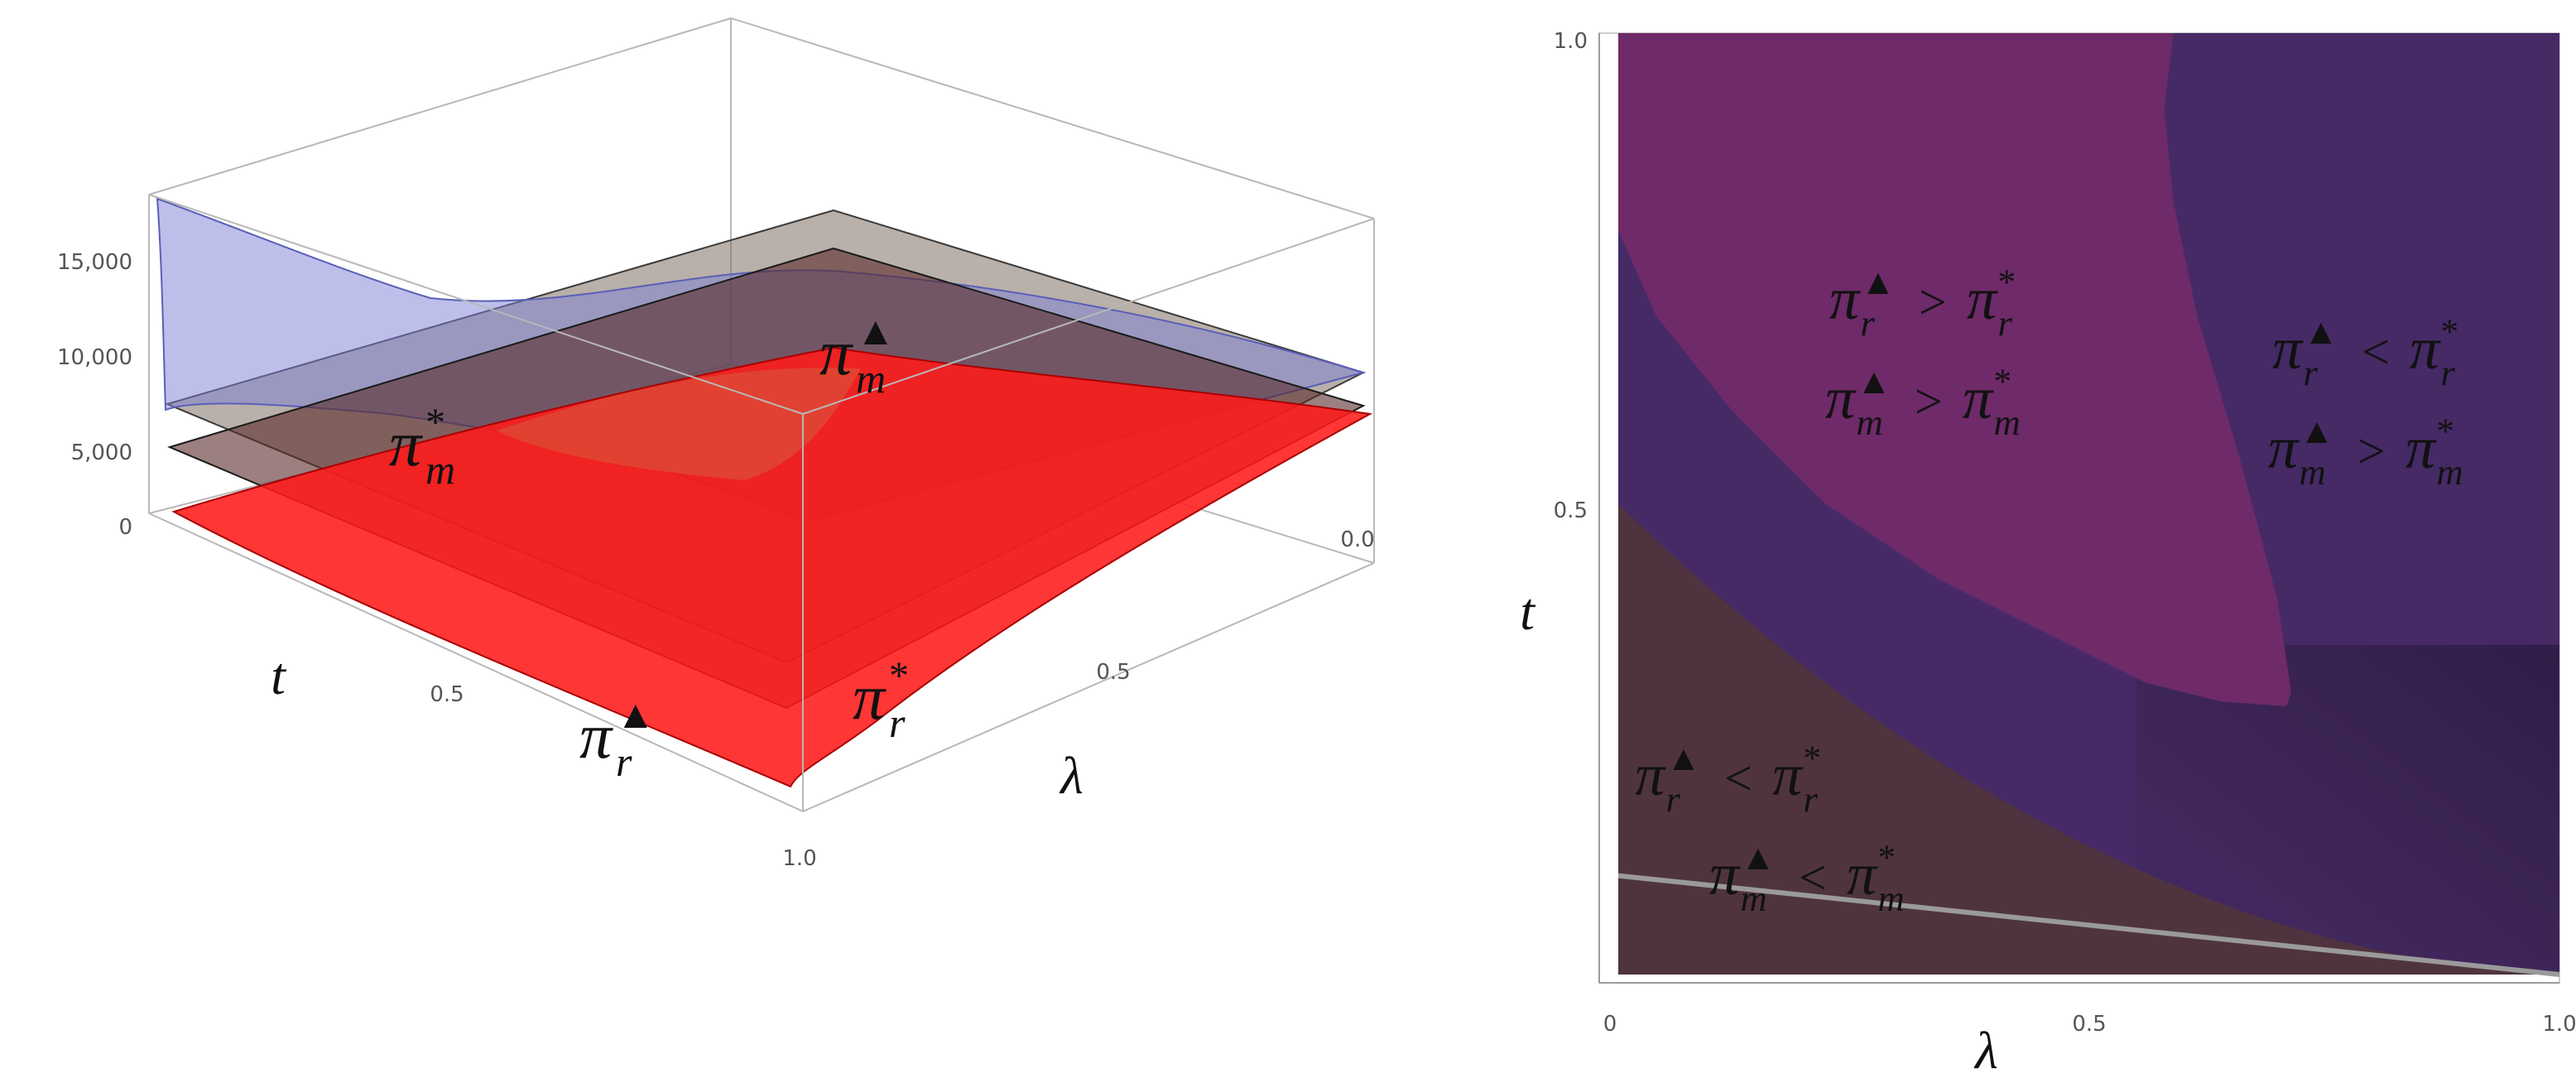  Describe the element at coordinates (279, 676) in the screenshot. I see `t-axis-label: t` at that location.